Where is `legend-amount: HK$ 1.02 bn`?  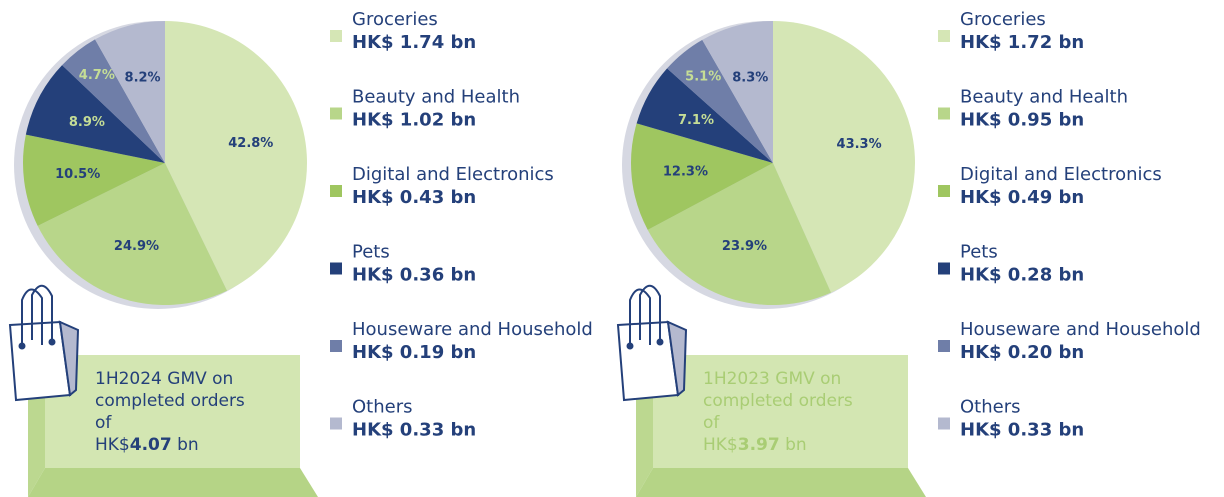 legend-amount: HK$ 1.02 bn is located at coordinates (414, 120).